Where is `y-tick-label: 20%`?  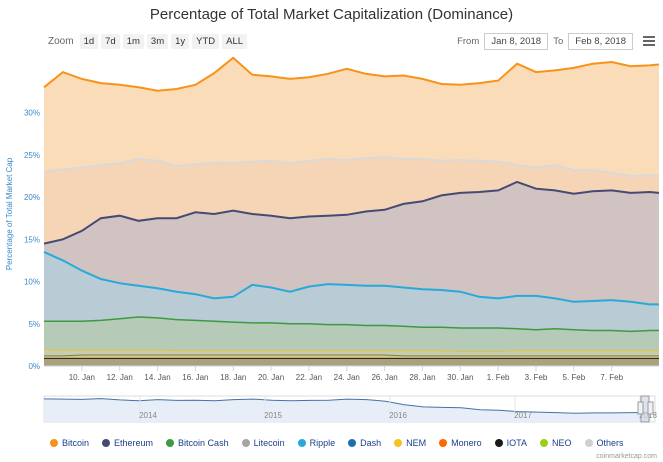
y-tick-label: 20% is located at coordinates (32, 197).